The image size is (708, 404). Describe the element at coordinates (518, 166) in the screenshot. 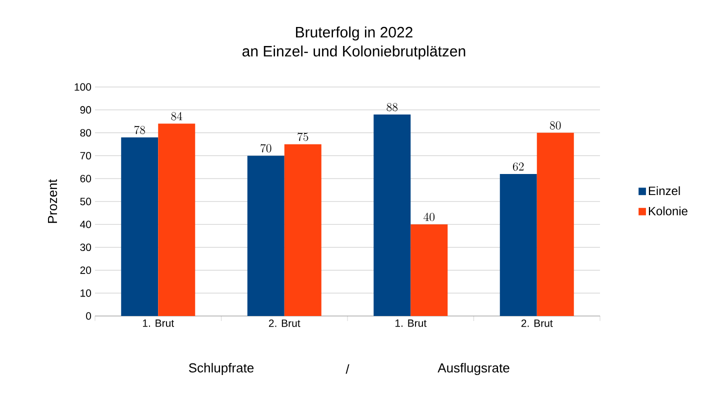

I see `data-label: 62` at that location.